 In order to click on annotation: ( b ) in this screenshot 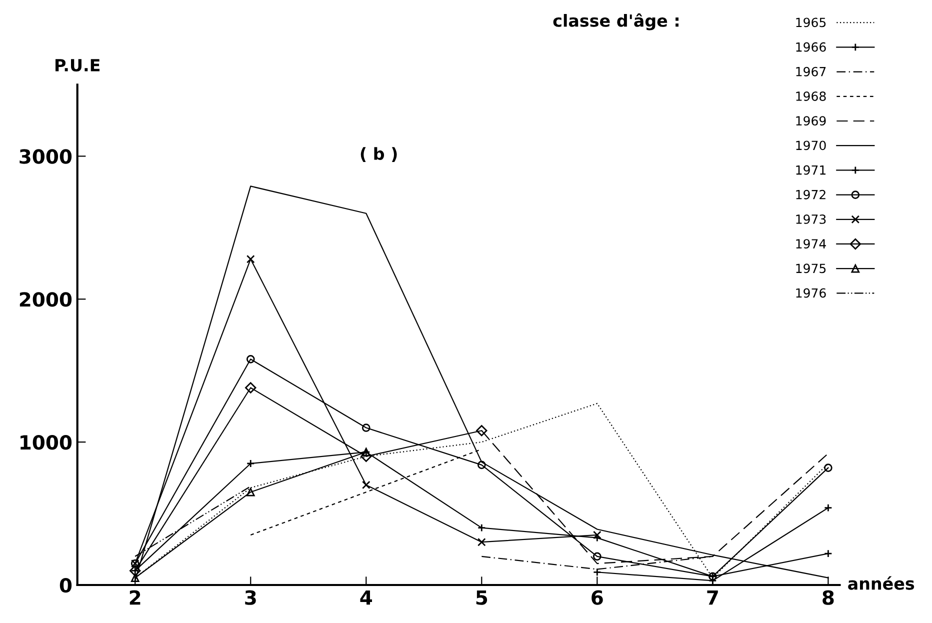, I will do `click(378, 154)`.